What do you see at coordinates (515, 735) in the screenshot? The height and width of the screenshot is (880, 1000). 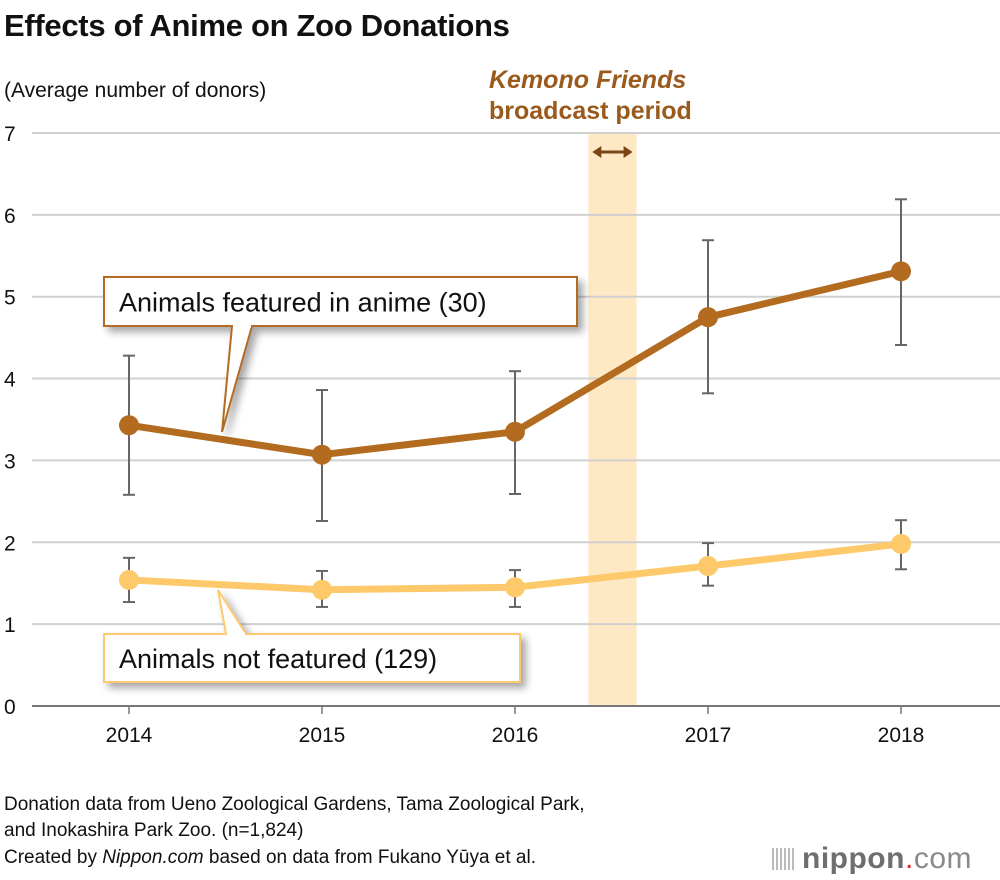 I see `x-tick-label: 2016` at bounding box center [515, 735].